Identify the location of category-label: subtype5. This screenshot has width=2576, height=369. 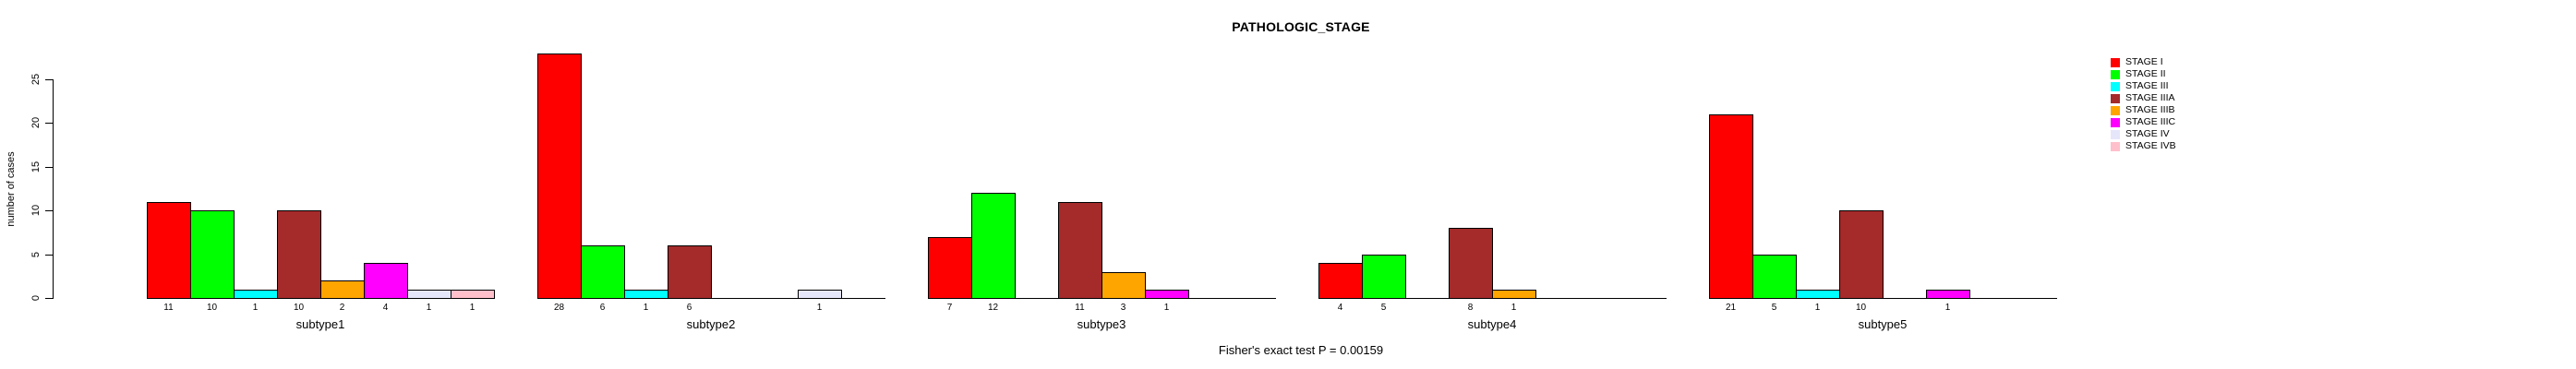
(1883, 324).